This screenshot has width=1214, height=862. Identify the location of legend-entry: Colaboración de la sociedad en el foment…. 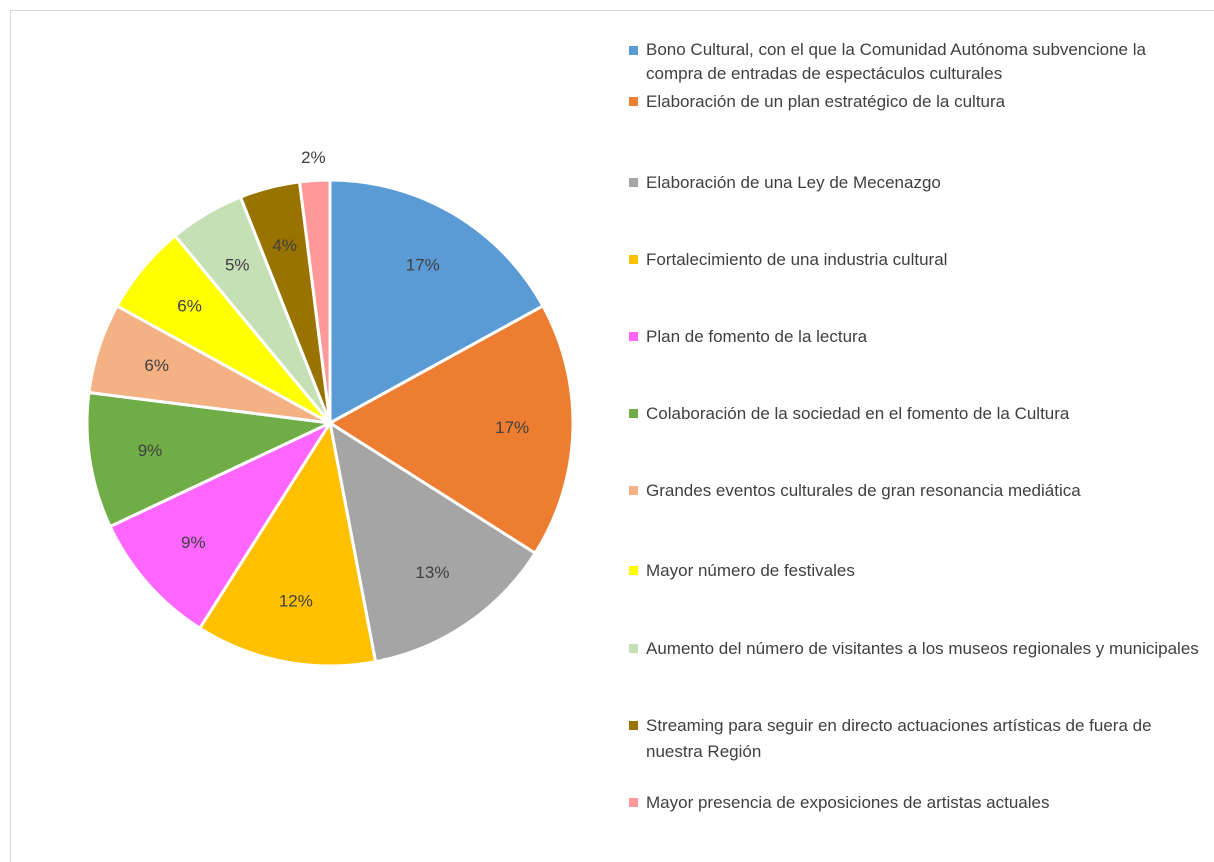
(917, 414).